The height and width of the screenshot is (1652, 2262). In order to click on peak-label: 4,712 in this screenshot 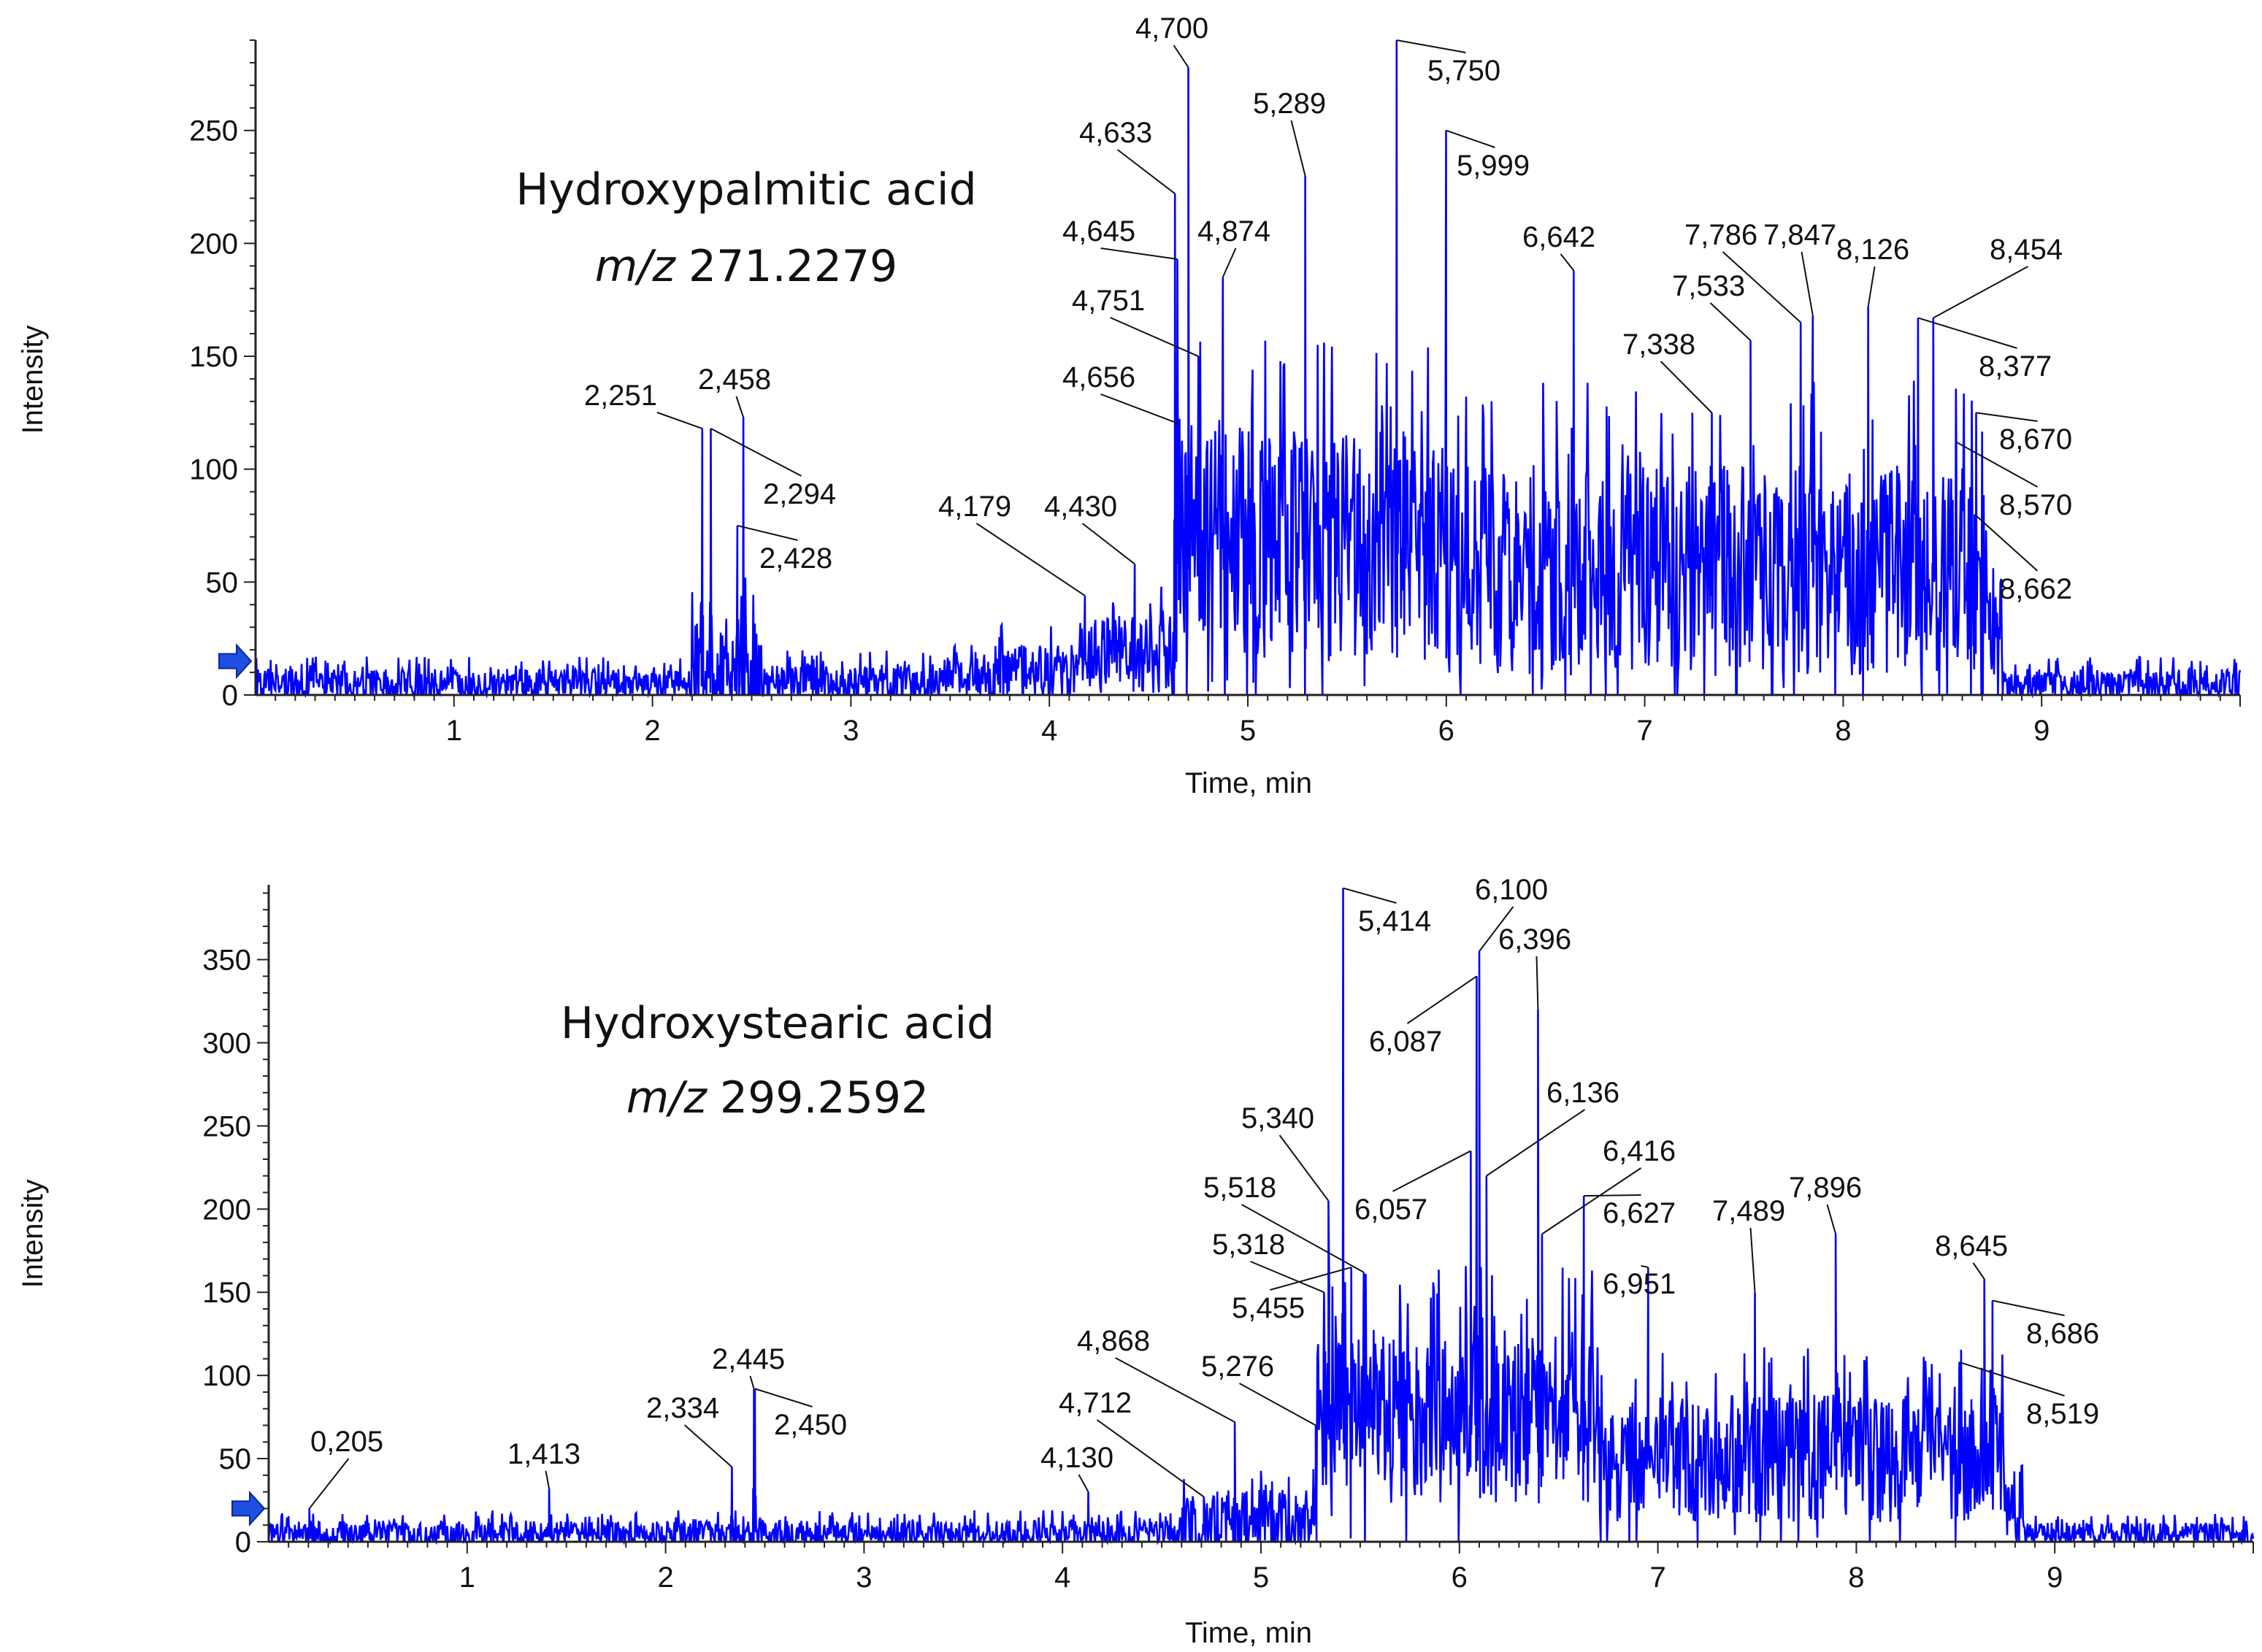, I will do `click(1095, 1403)`.